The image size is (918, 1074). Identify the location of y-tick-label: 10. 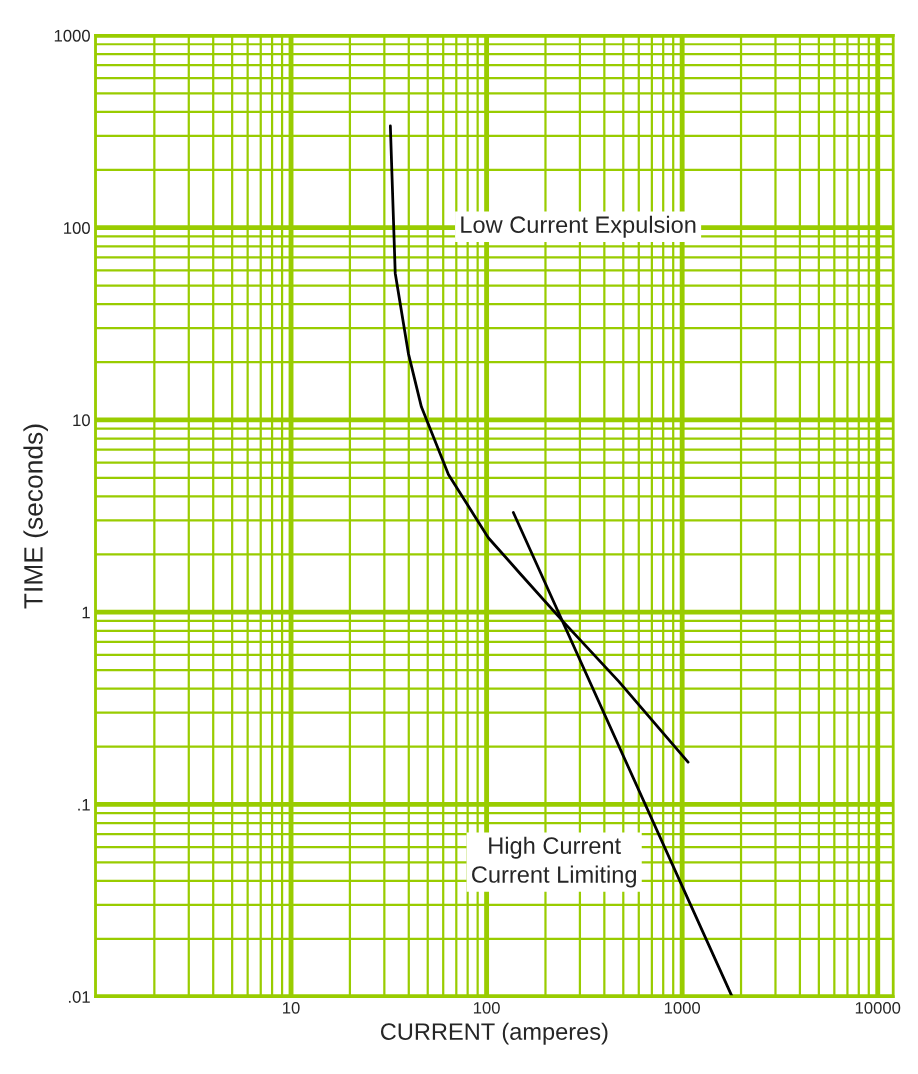
(81, 420).